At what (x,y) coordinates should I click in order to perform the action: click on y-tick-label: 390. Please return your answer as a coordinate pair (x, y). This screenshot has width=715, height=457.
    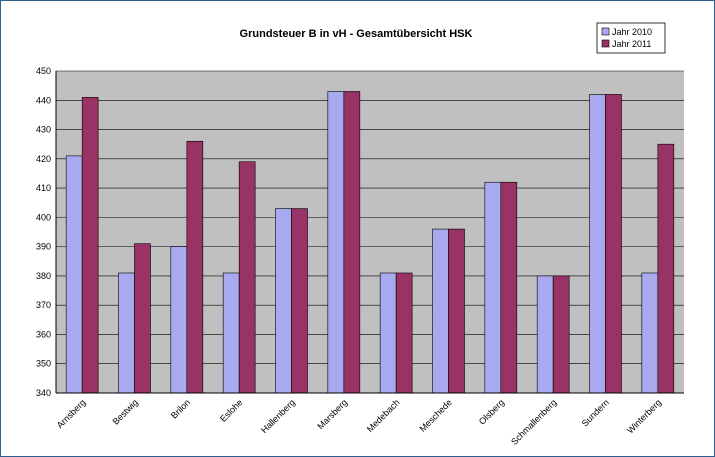
    Looking at the image, I should click on (43, 247).